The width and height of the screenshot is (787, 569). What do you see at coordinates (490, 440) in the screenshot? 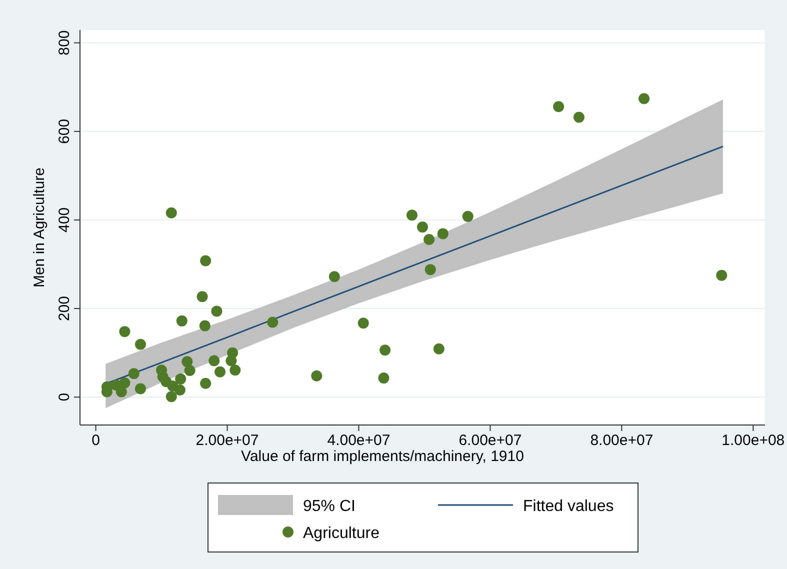
I see `x-tick-label: 6.00e+07` at bounding box center [490, 440].